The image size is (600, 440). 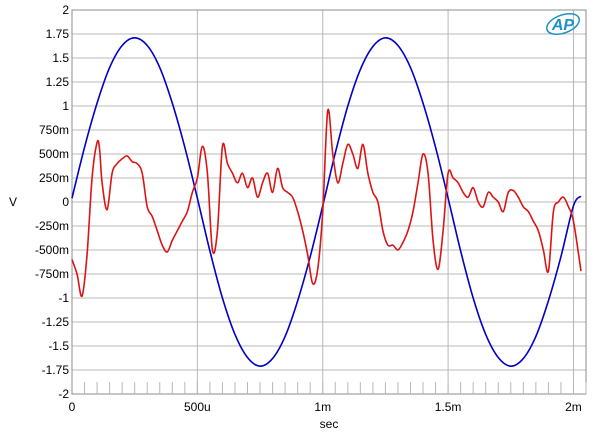 What do you see at coordinates (335, 388) in the screenshot?
I see `x-minor-ticks` at bounding box center [335, 388].